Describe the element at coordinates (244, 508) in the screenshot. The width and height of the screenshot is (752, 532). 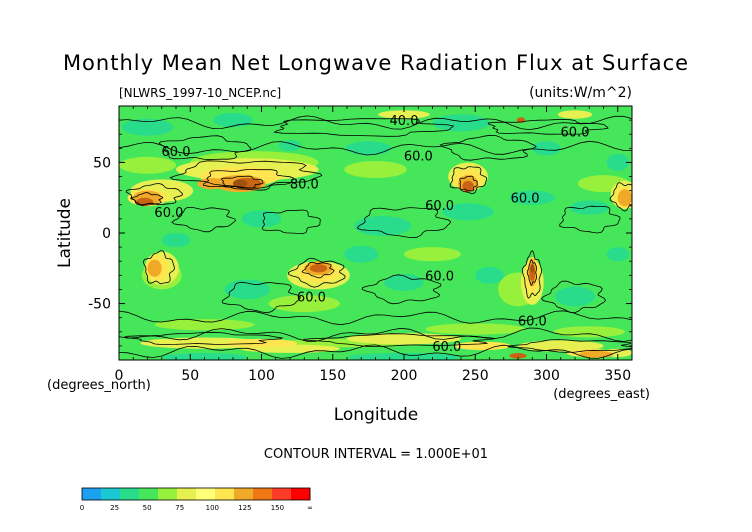
I see `colorbar-tick-label: 125` at that location.